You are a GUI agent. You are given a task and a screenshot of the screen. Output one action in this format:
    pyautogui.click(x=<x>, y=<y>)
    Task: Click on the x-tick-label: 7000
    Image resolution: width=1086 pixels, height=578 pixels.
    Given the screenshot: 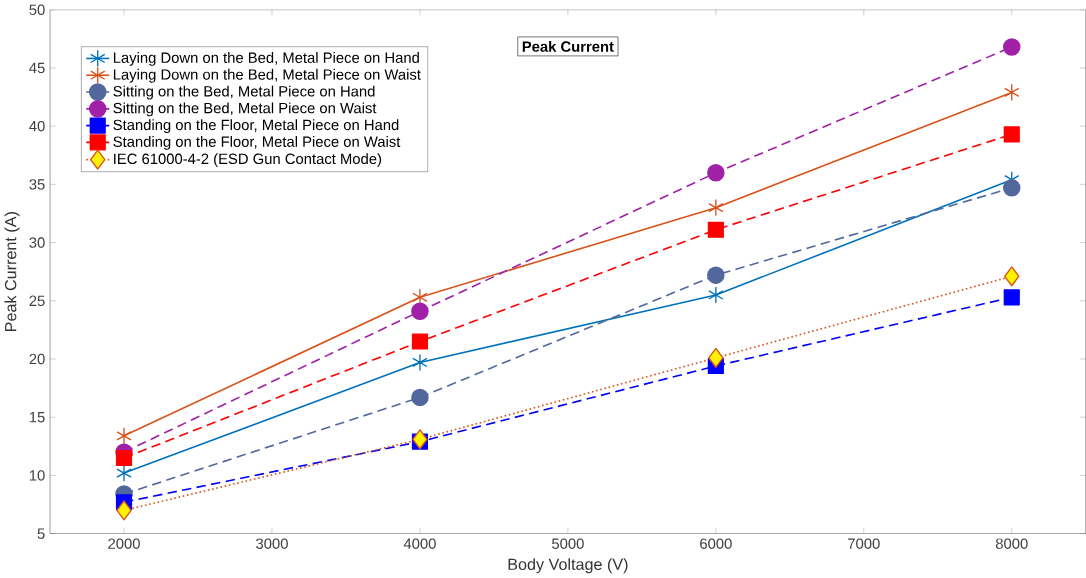 What is the action you would take?
    pyautogui.click(x=864, y=544)
    